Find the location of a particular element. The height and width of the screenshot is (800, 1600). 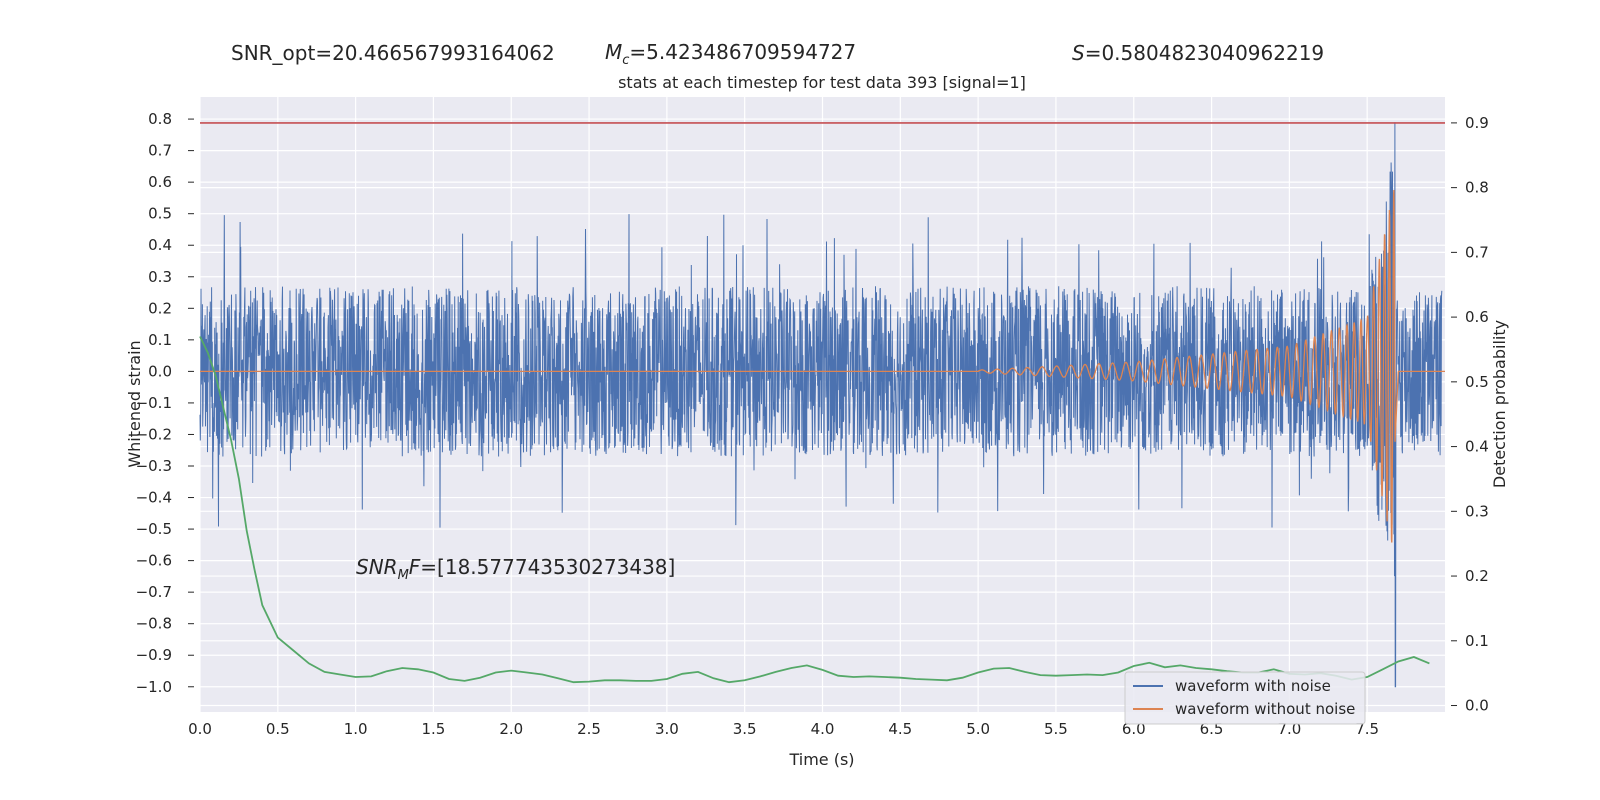

y-right-tick-label: 0.0 is located at coordinates (1477, 706).